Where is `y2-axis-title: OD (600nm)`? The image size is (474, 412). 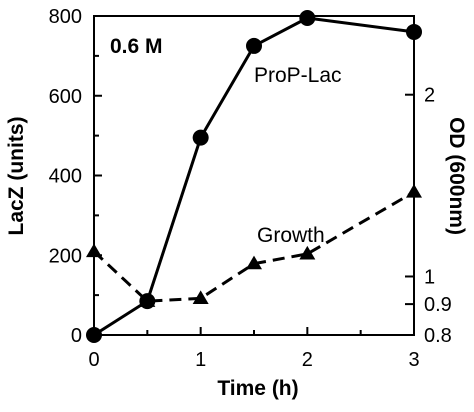
y2-axis-title: OD (600nm) is located at coordinates (456, 176).